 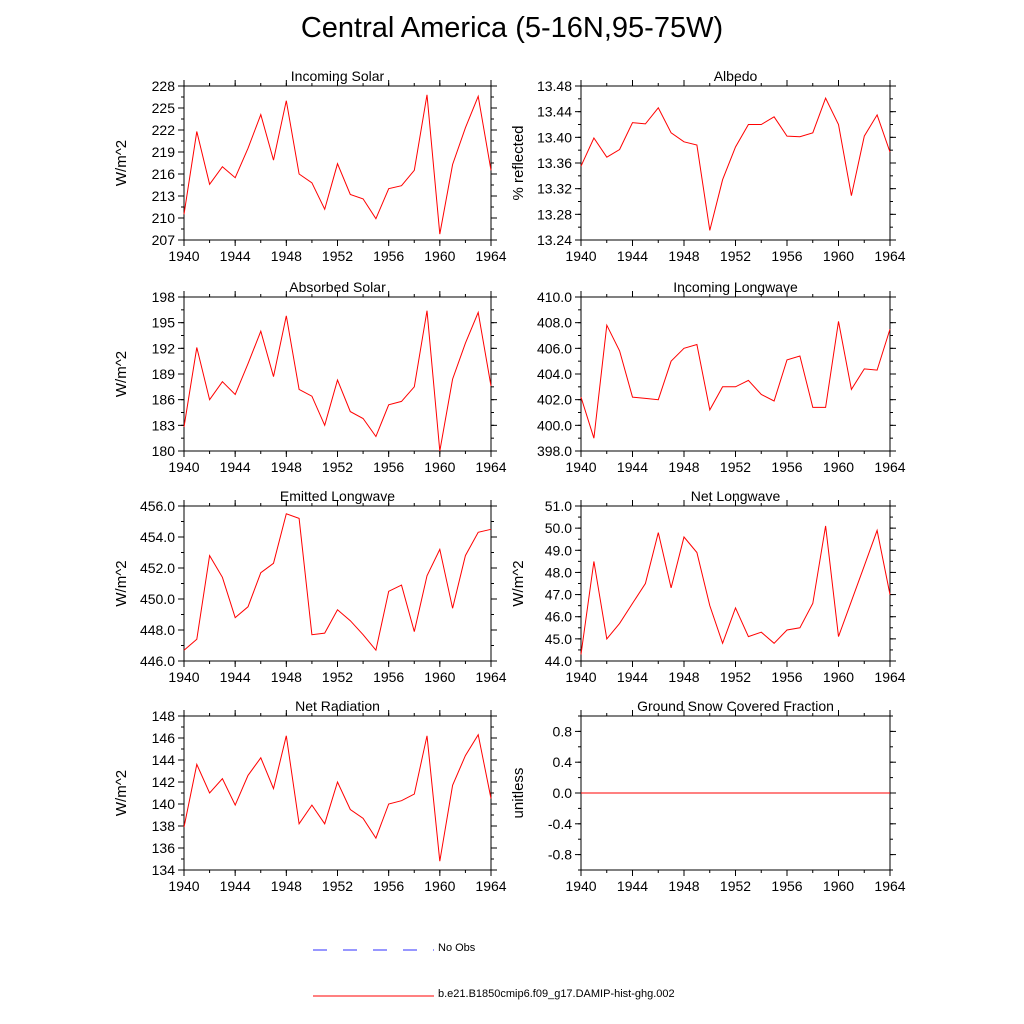 I want to click on panel-5-ylabel: W/m^2, so click(x=518, y=583).